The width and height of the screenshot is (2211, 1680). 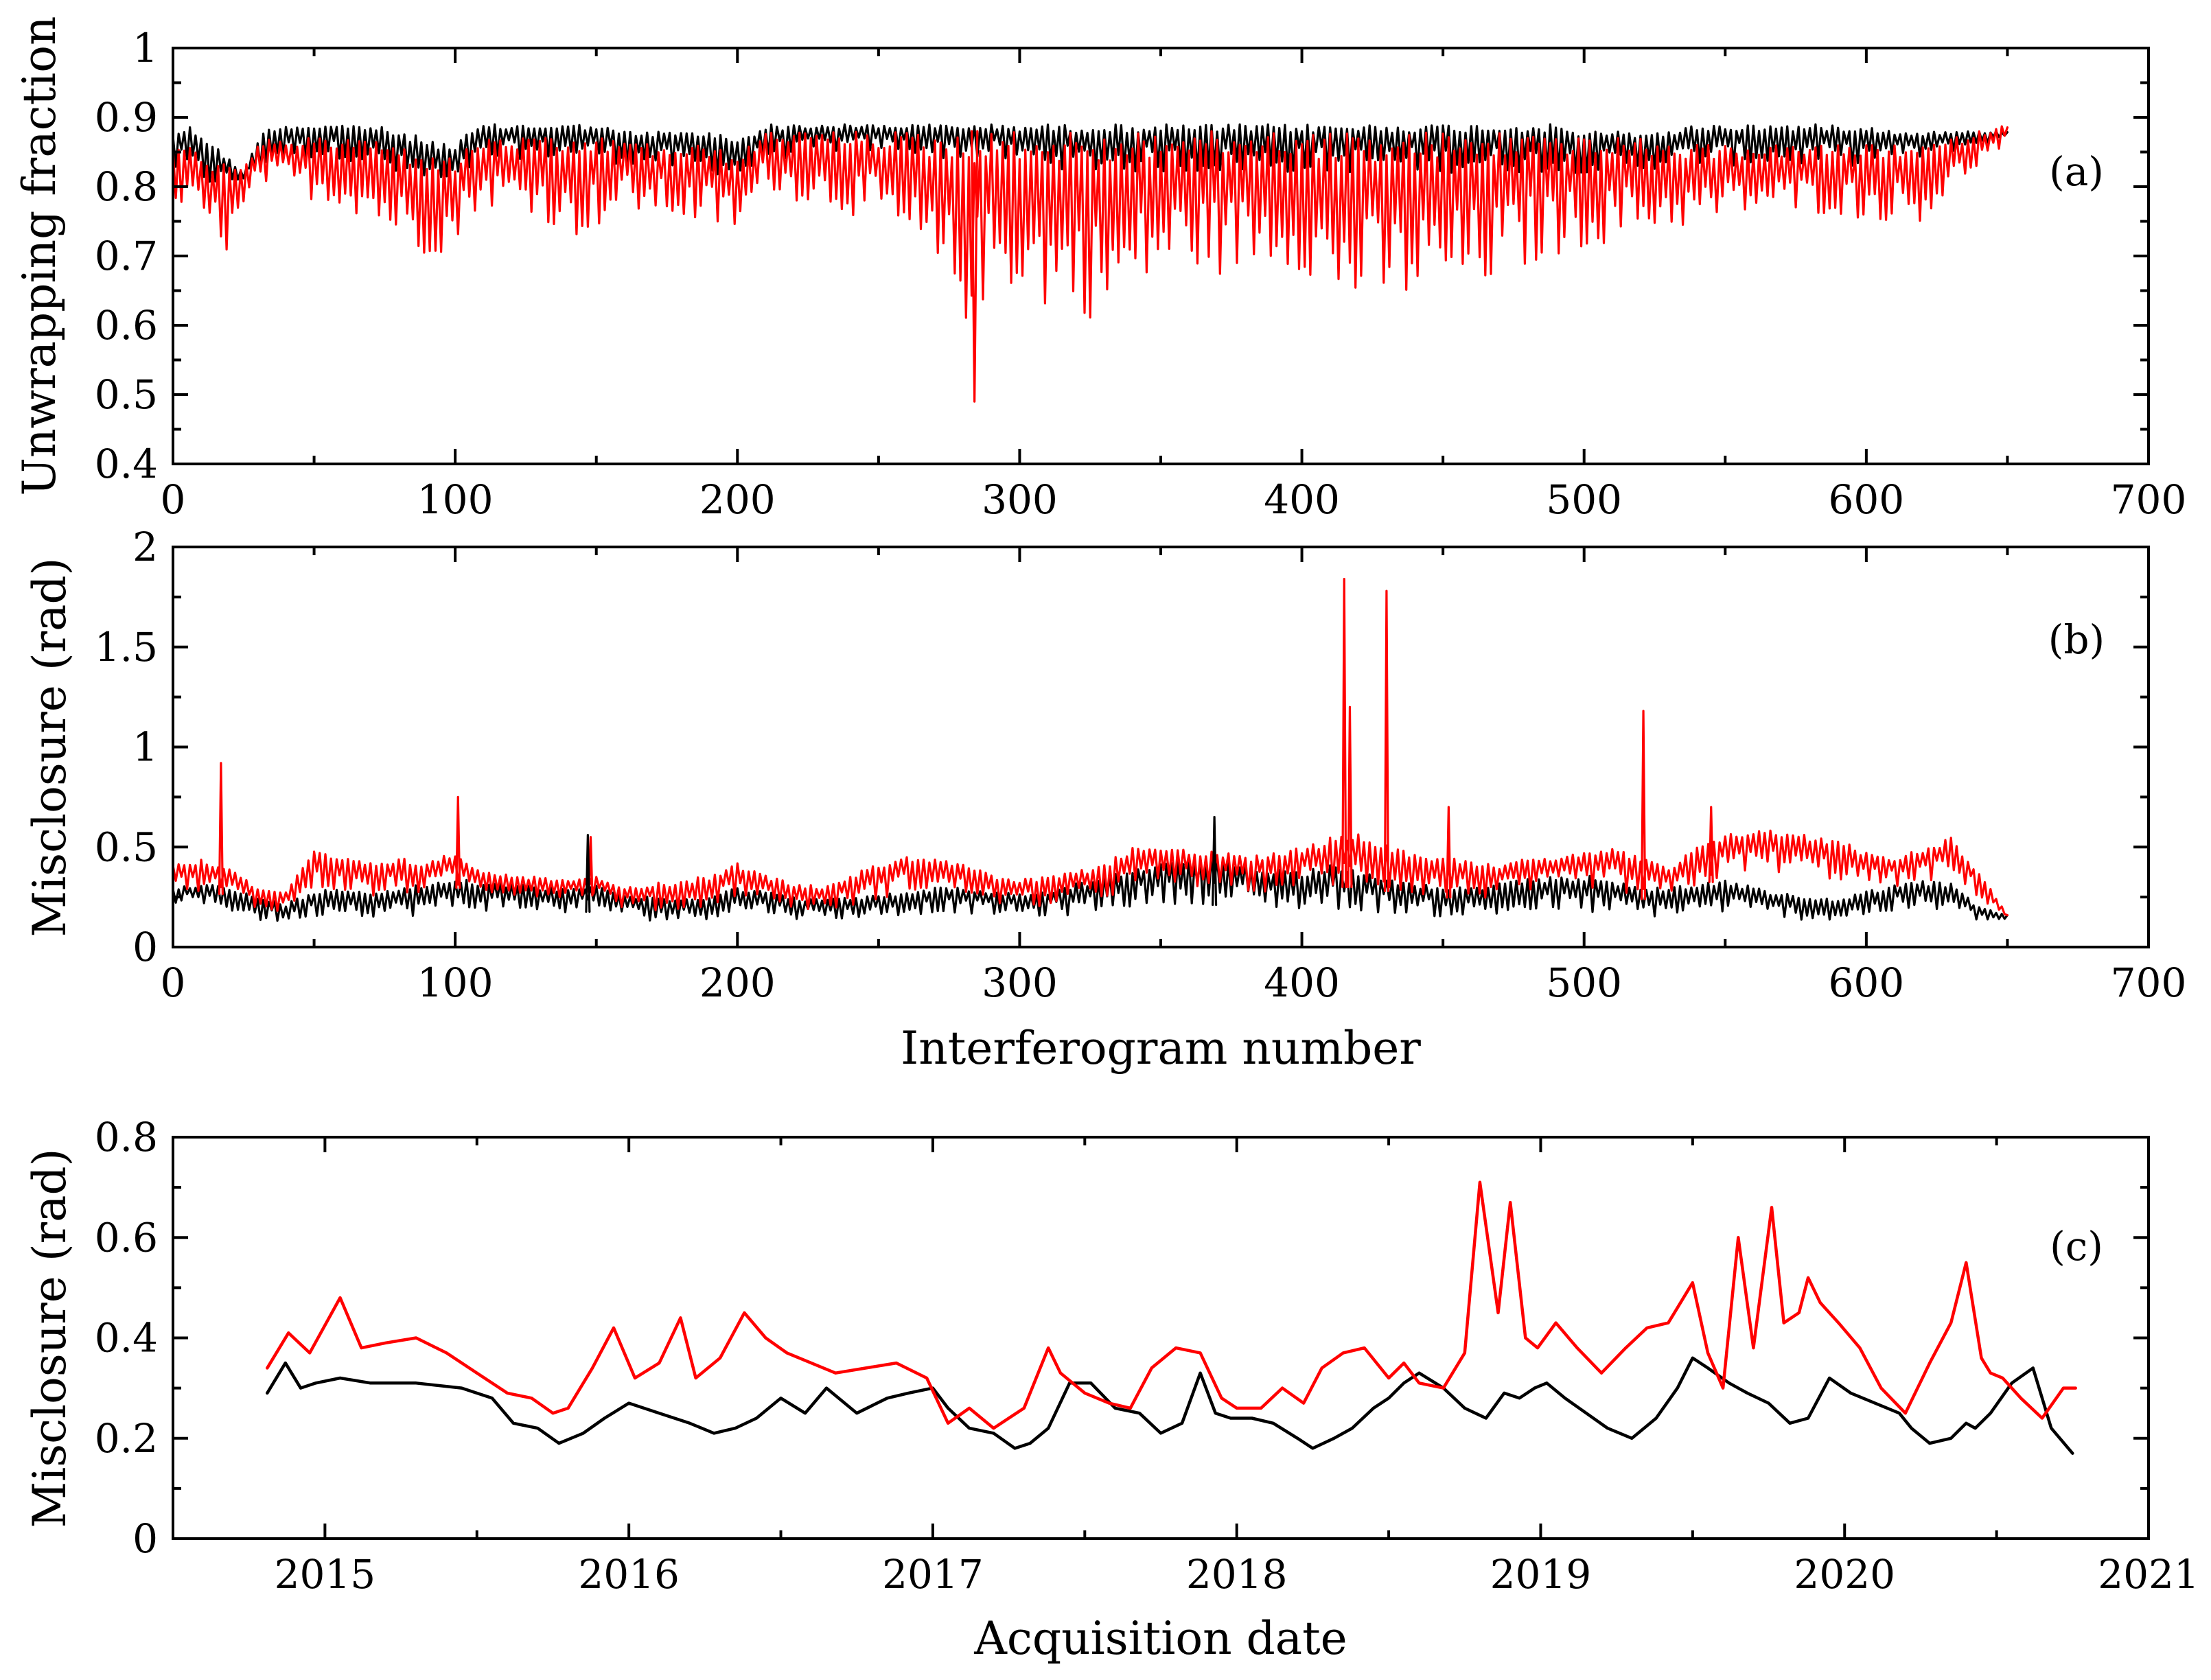 I want to click on y-tick-label: 0.2, so click(x=126, y=1438).